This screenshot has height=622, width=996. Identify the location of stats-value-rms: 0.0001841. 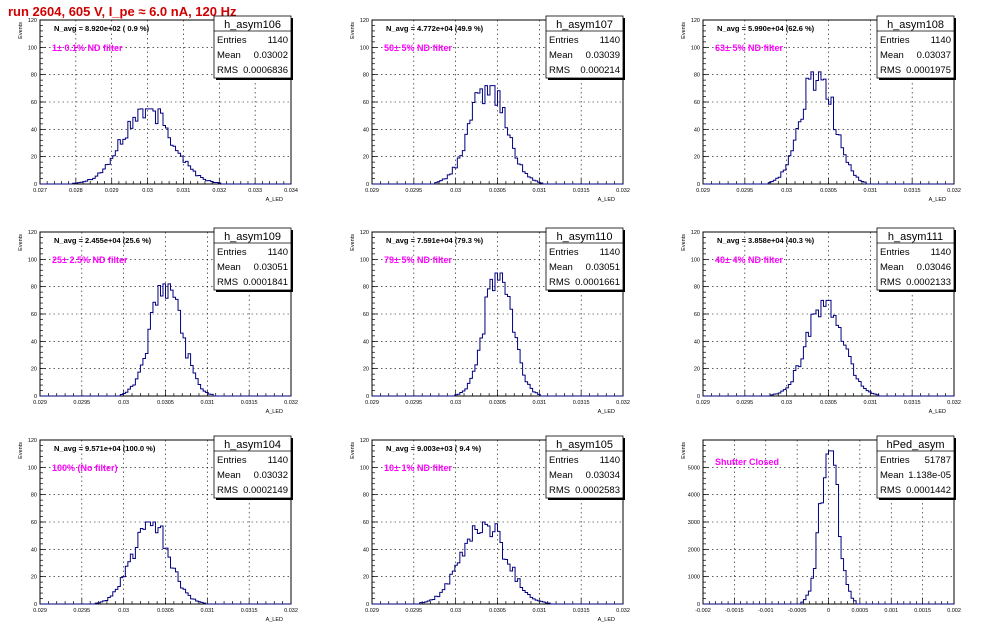
(265, 282).